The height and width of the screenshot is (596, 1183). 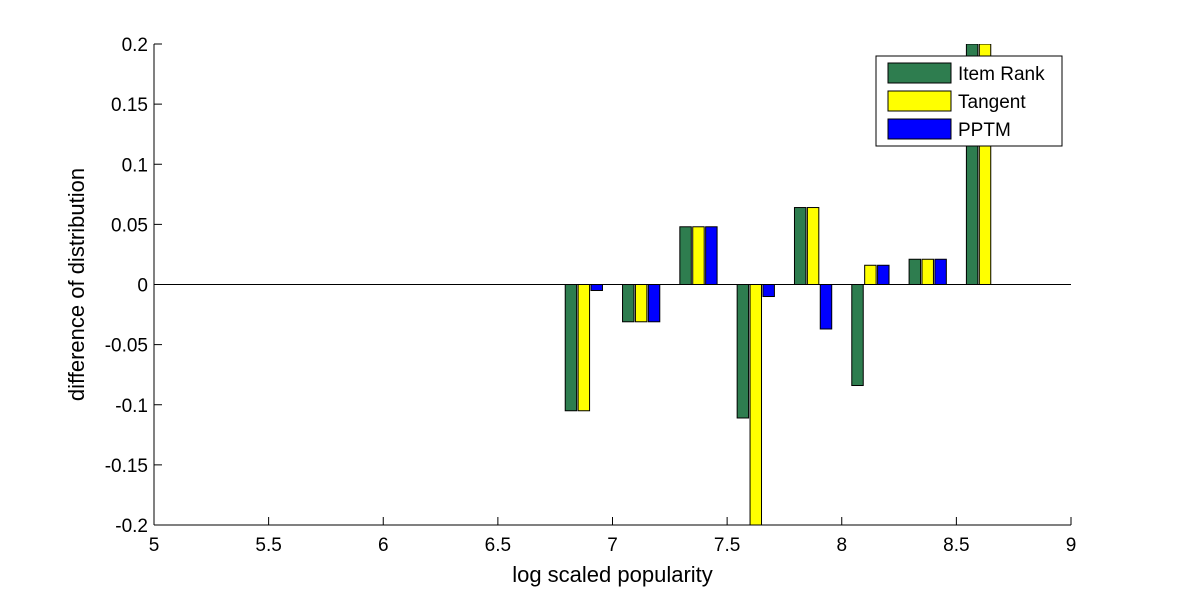 What do you see at coordinates (129, 105) in the screenshot?
I see `y-tick-label: 0.15` at bounding box center [129, 105].